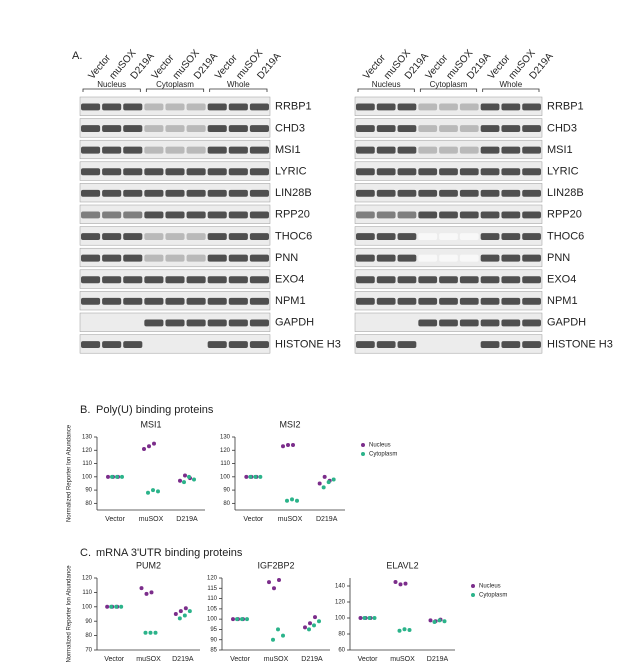  I want to click on group-bracket, so click(111, 90).